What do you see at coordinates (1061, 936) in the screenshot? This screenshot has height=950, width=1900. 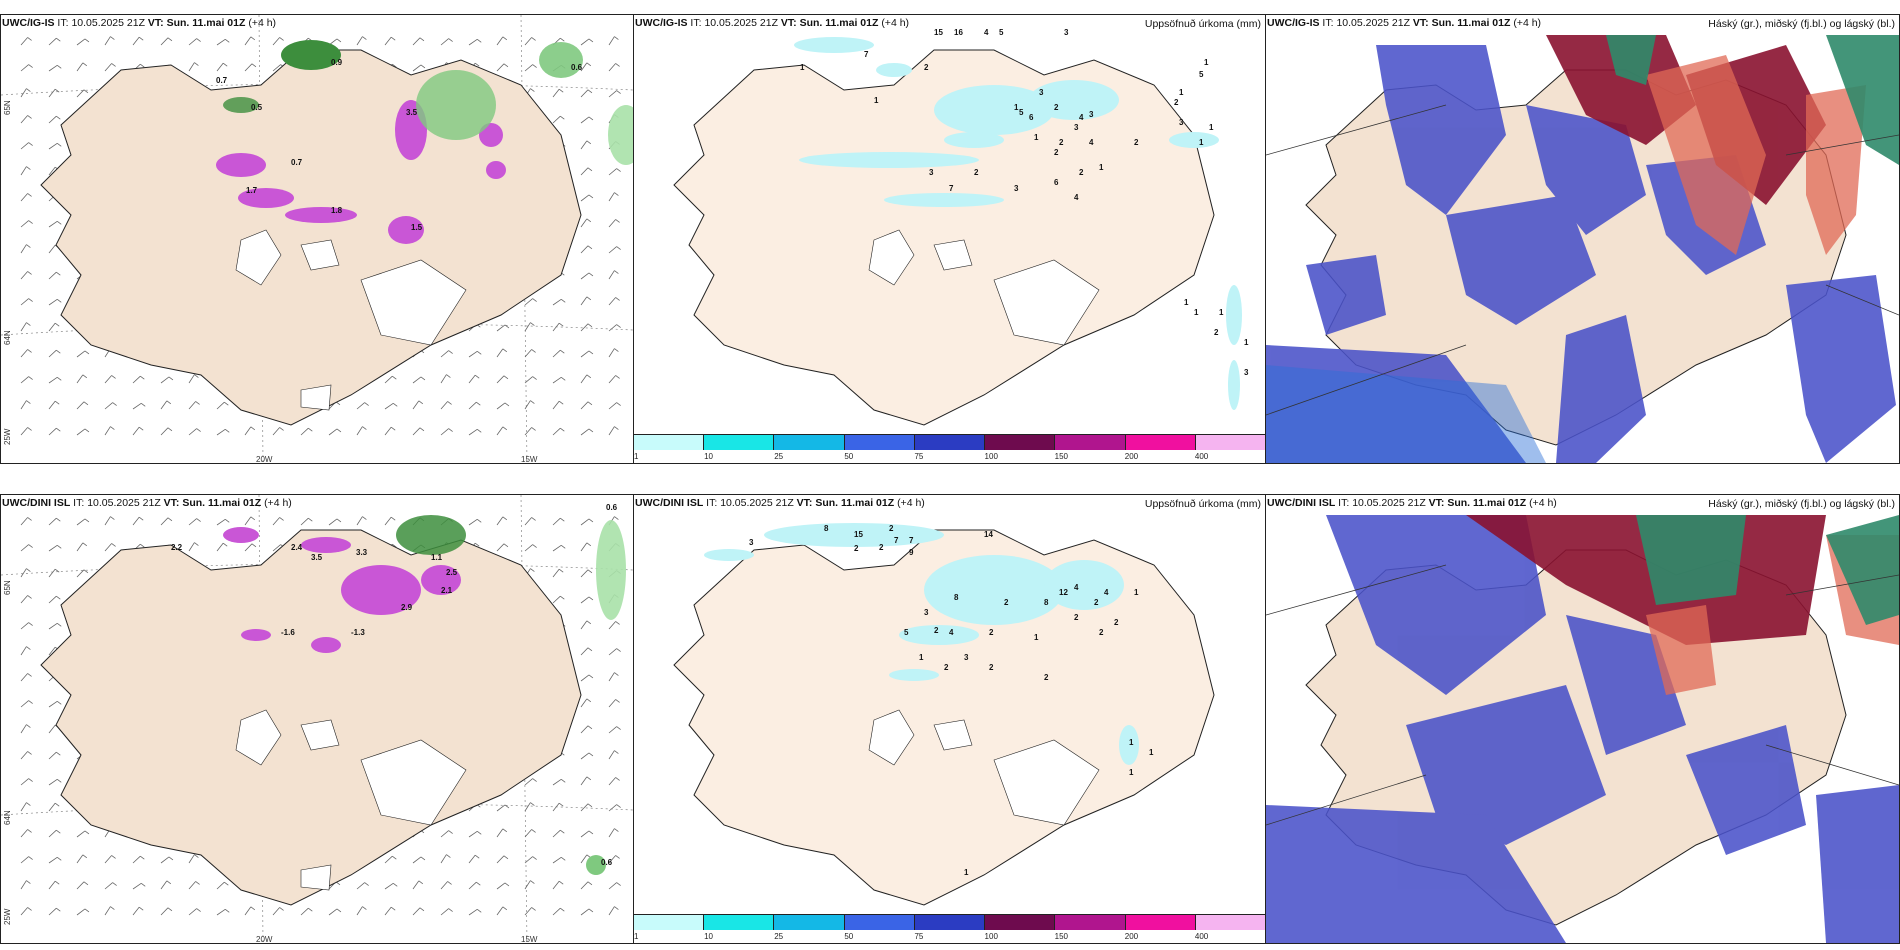 I see `colorbar-tick: 150` at bounding box center [1061, 936].